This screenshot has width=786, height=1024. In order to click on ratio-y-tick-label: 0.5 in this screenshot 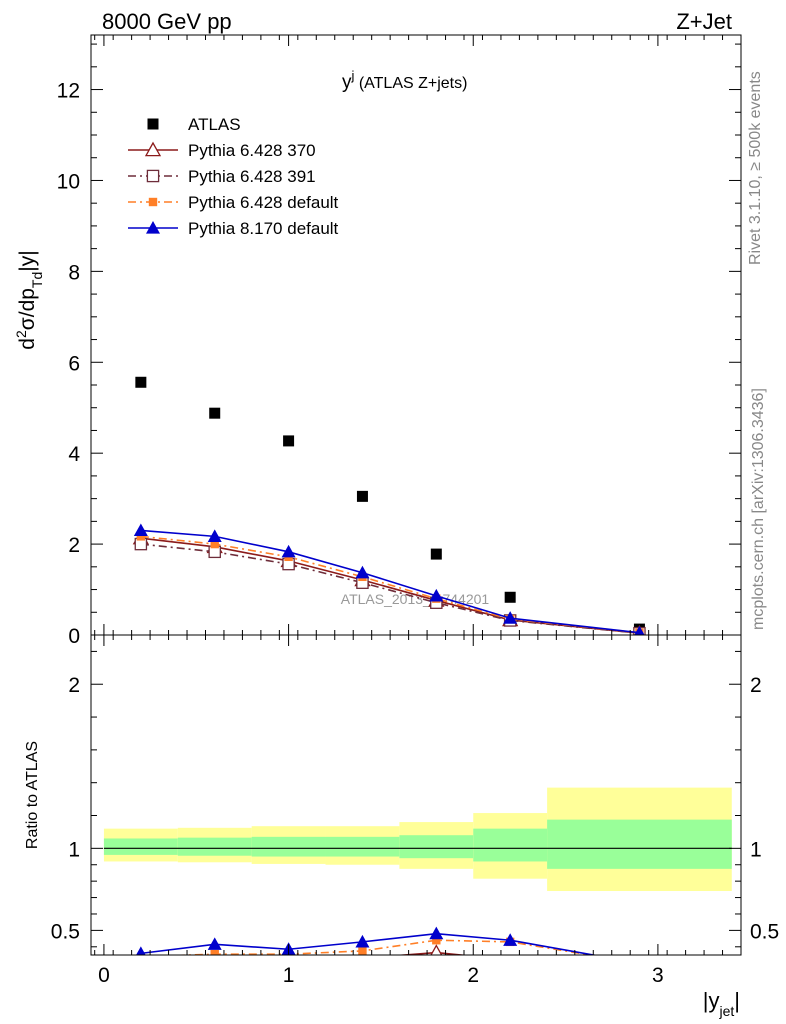, I will do `click(65, 931)`.